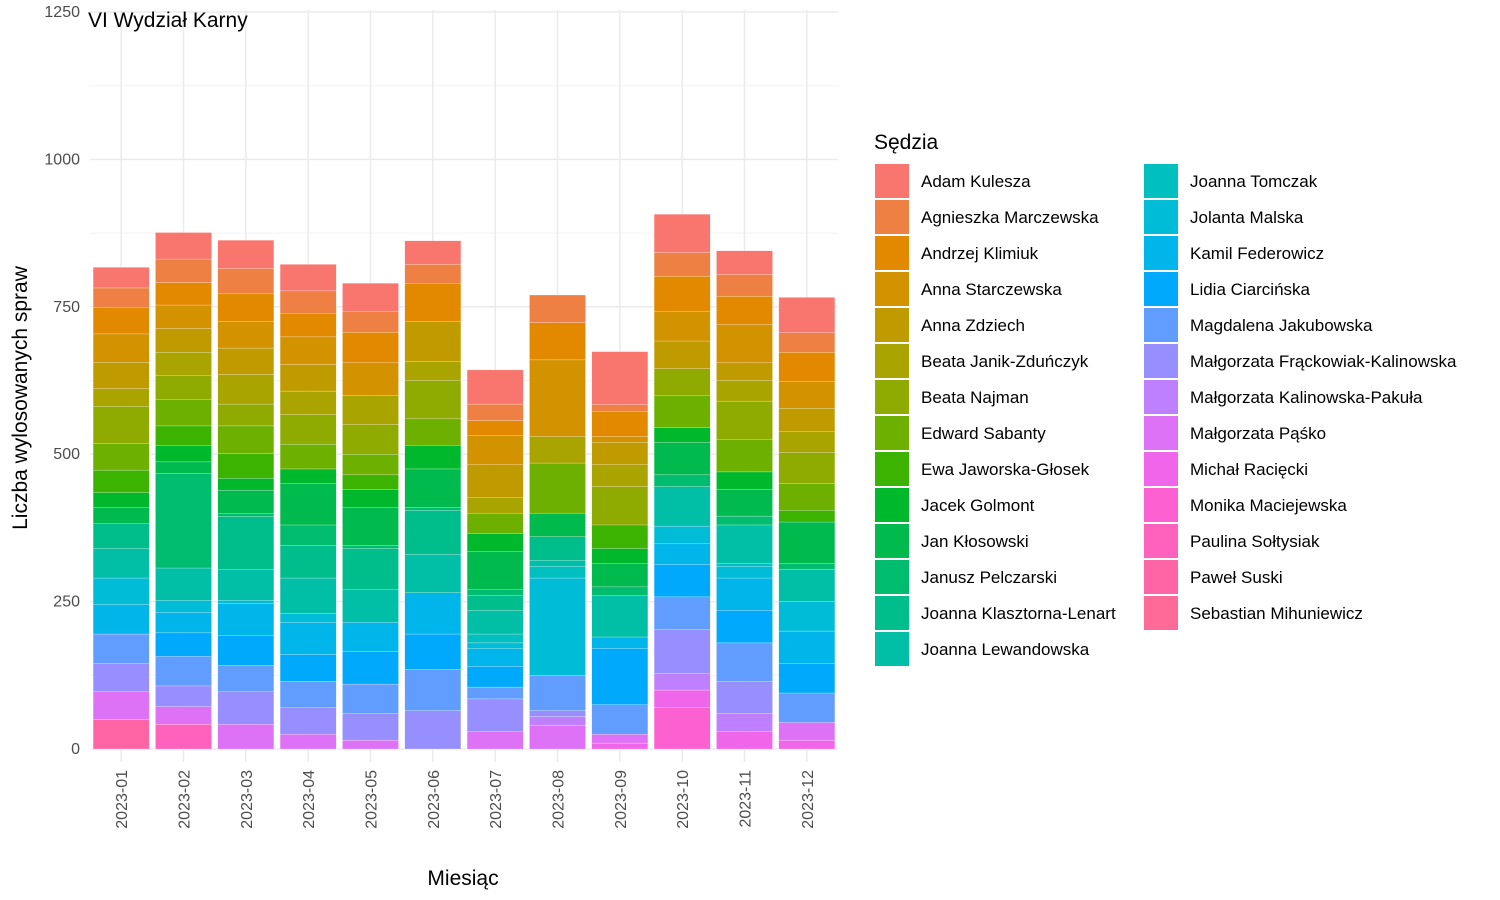  Describe the element at coordinates (906, 142) in the screenshot. I see `legend-title: Sędzia` at that location.